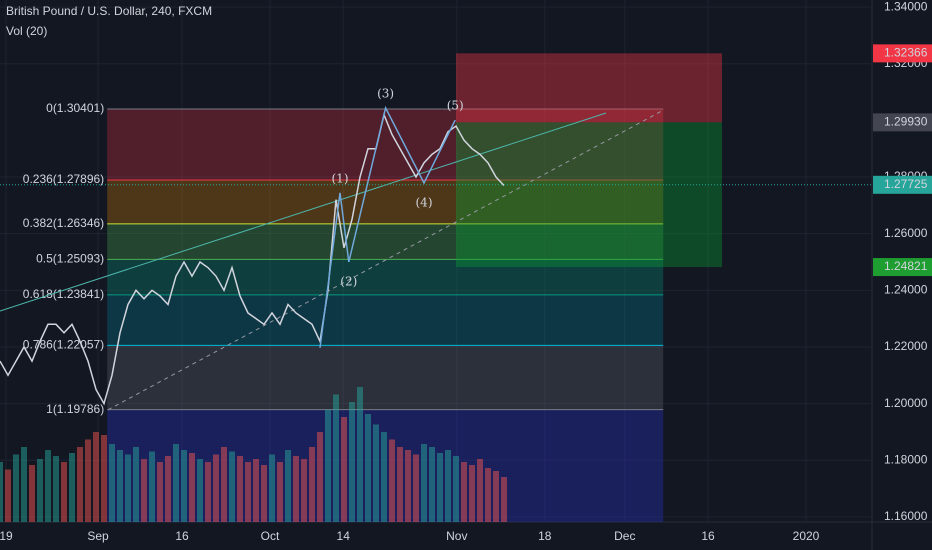 The width and height of the screenshot is (932, 550). What do you see at coordinates (63, 294) in the screenshot?
I see `fib-label: 0.618(1.23841)` at bounding box center [63, 294].